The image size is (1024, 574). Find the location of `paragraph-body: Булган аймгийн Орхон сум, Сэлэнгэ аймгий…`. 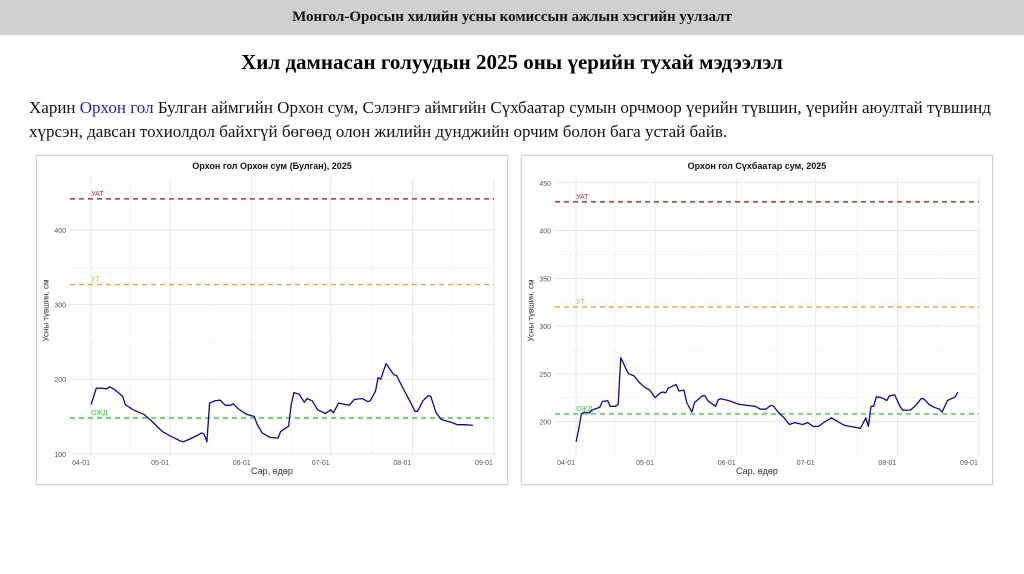

paragraph-body: Булган аймгийн Орхон сум, Сэлэнгэ аймгий… is located at coordinates (510, 119).